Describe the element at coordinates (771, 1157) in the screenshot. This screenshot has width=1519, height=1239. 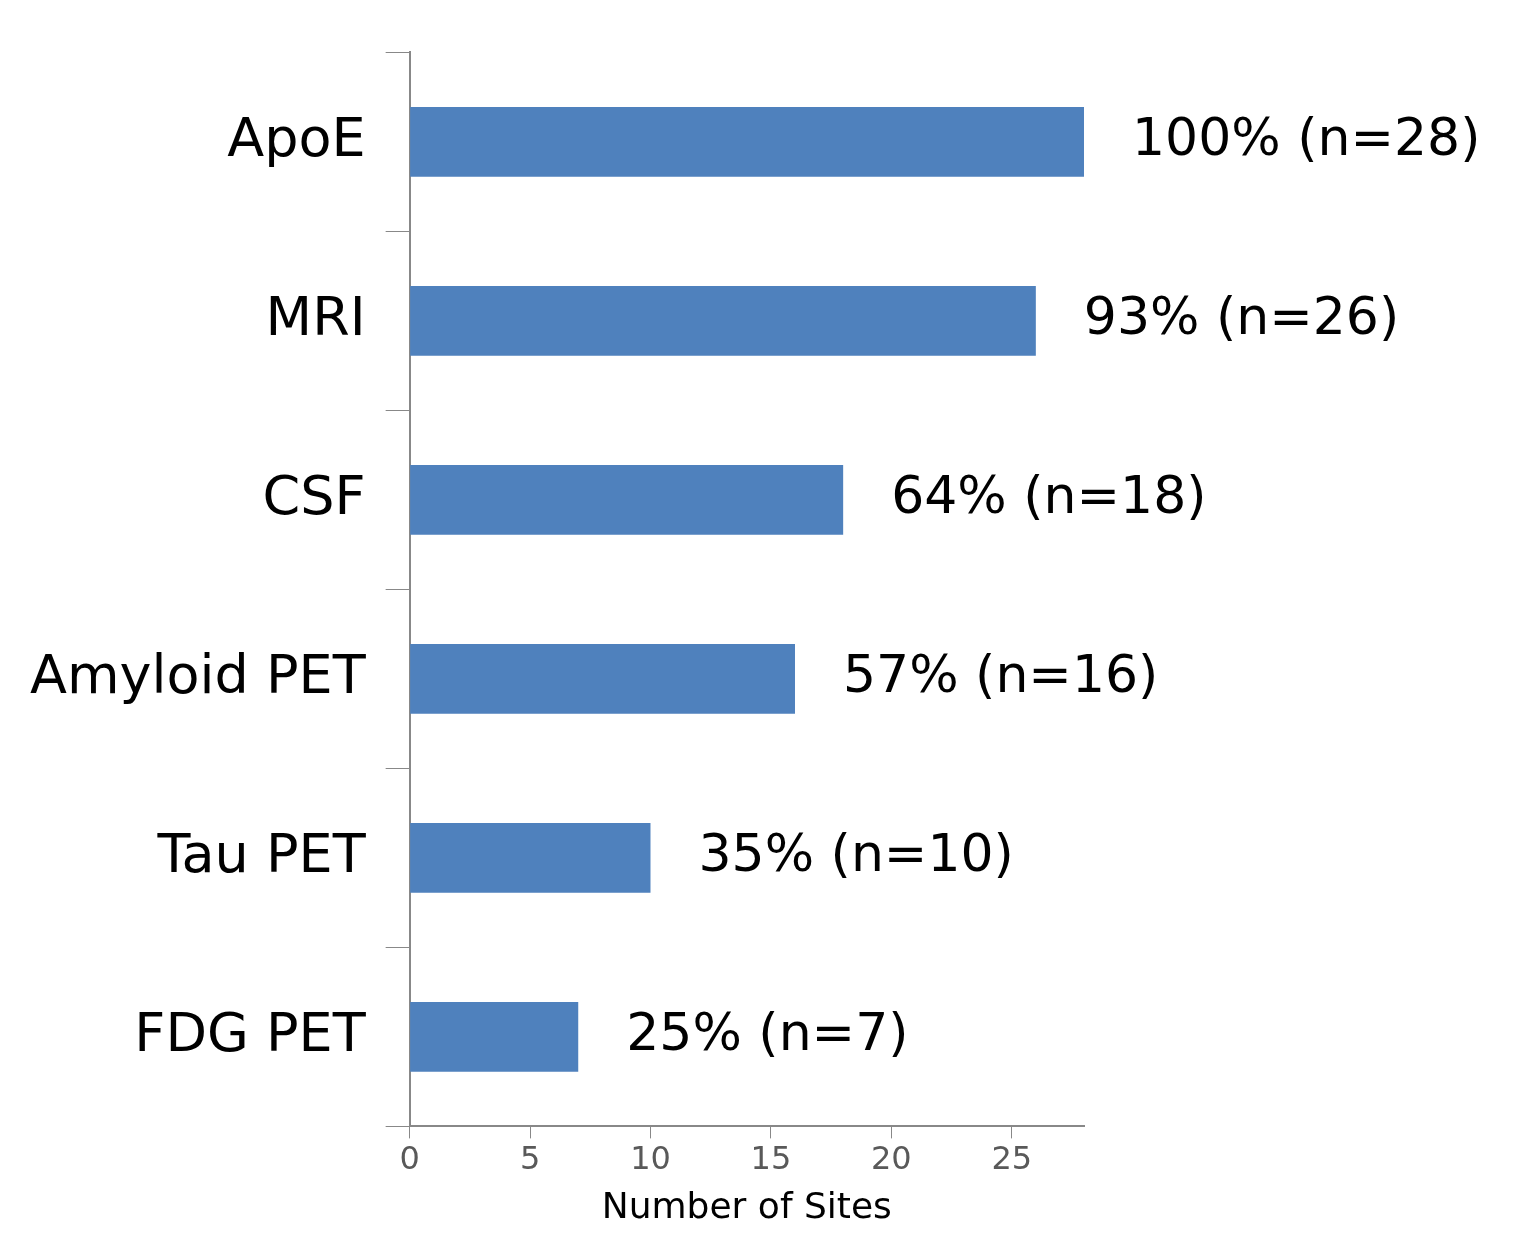
I see `x-tick-label: 15` at that location.